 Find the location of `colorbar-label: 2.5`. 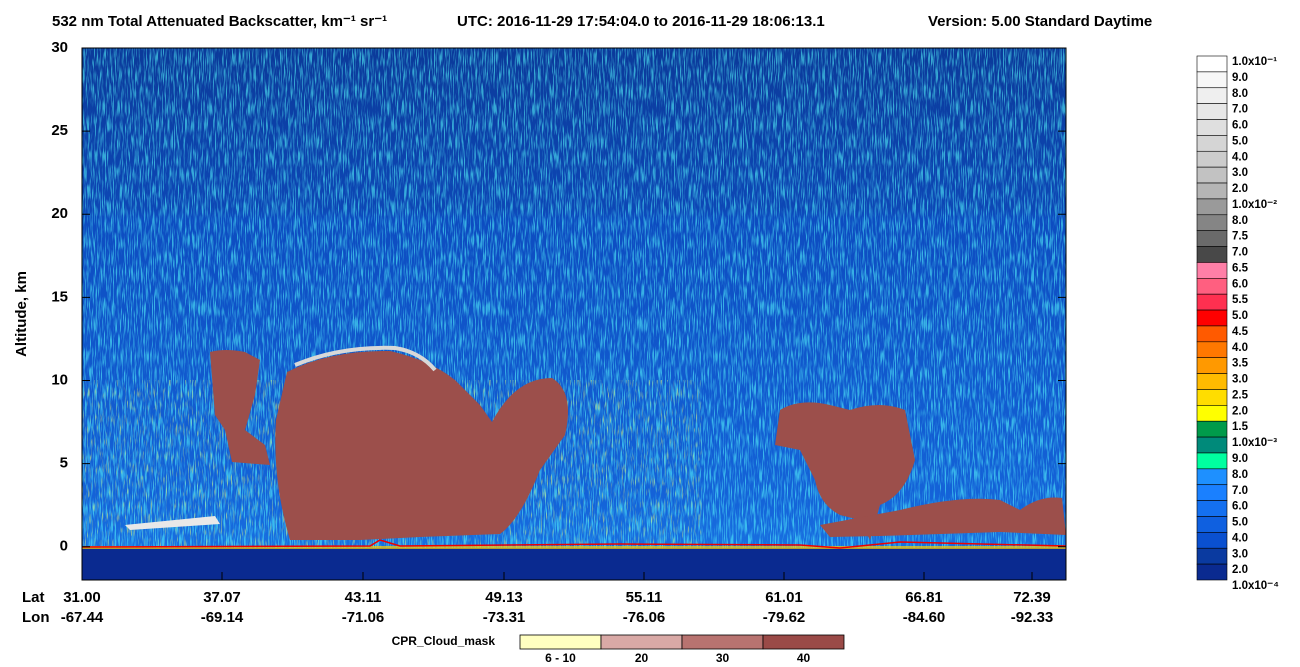

colorbar-label: 2.5 is located at coordinates (1240, 395).